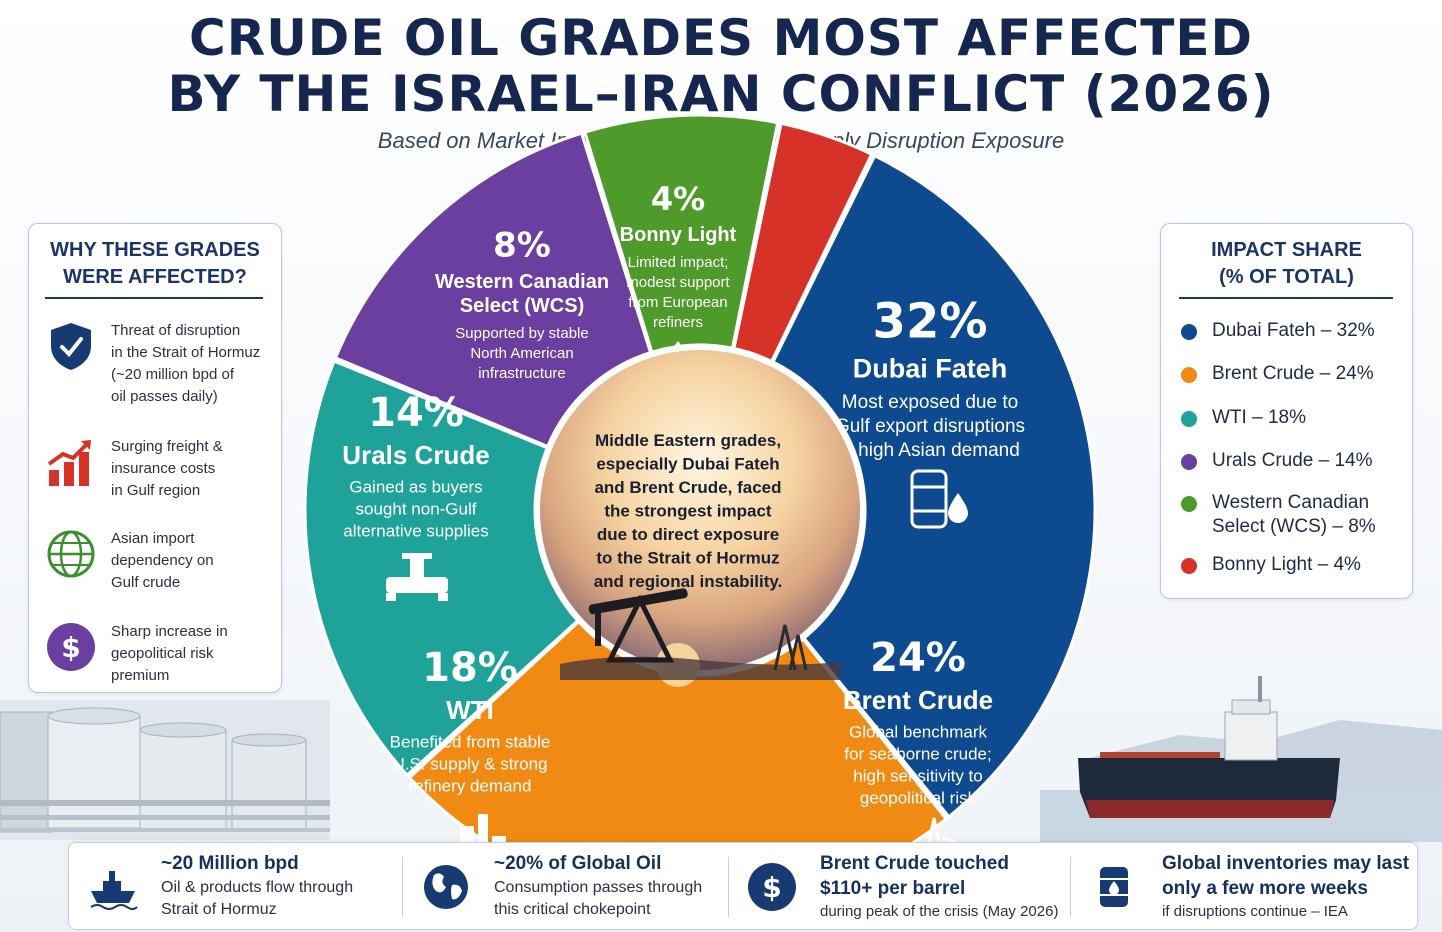  I want to click on reason-line: geopolitical risk, so click(162, 653).